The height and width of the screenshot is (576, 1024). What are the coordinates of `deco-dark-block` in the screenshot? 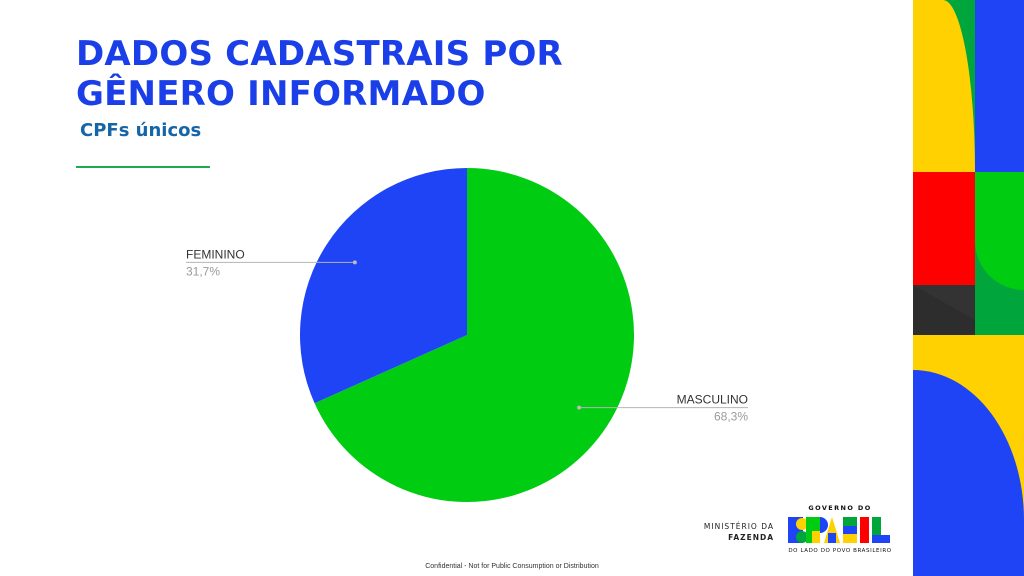 It's located at (944, 310).